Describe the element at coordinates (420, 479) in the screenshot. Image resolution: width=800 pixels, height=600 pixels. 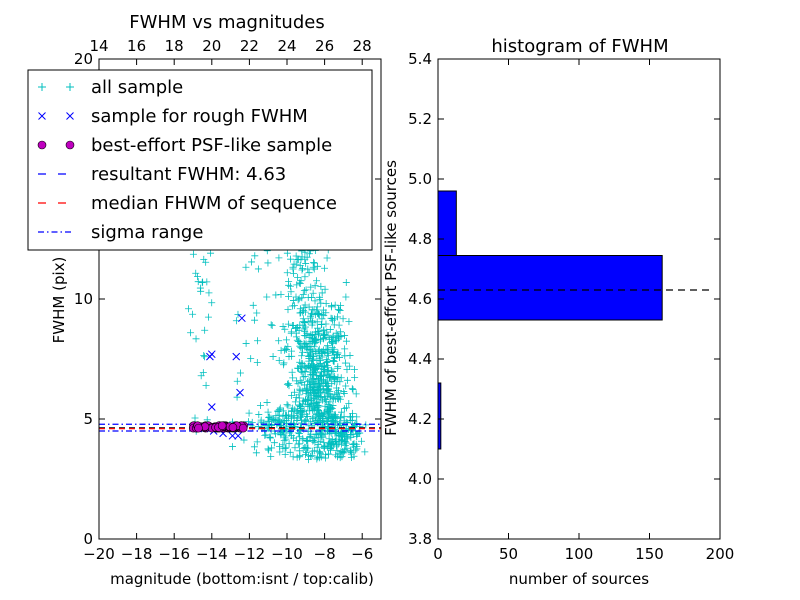
I see `hist-y-tick-label: 4.0` at that location.